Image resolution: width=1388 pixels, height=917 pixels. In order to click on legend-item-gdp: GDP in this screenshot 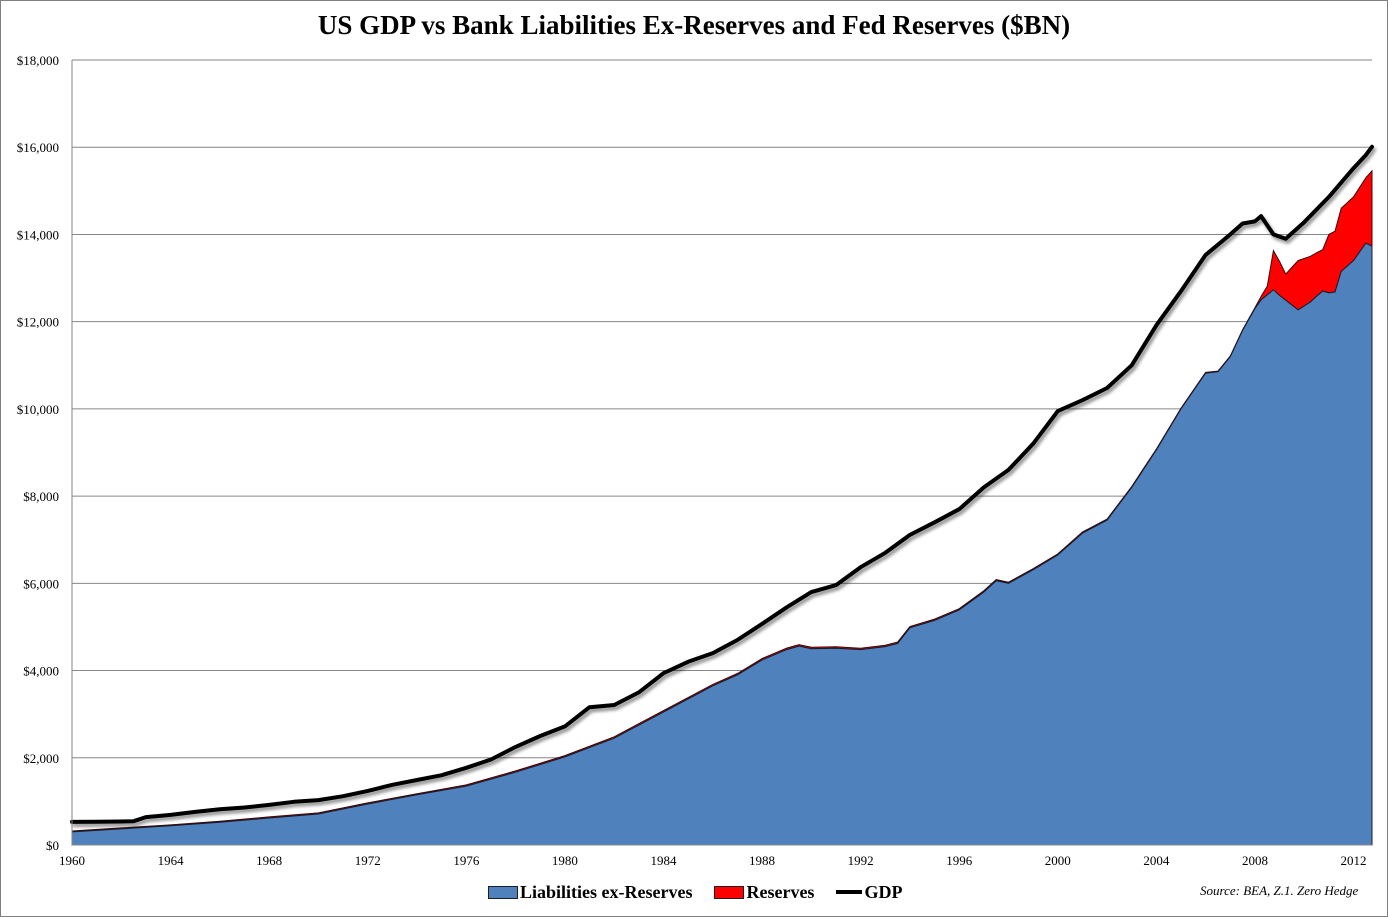, I will do `click(869, 892)`.